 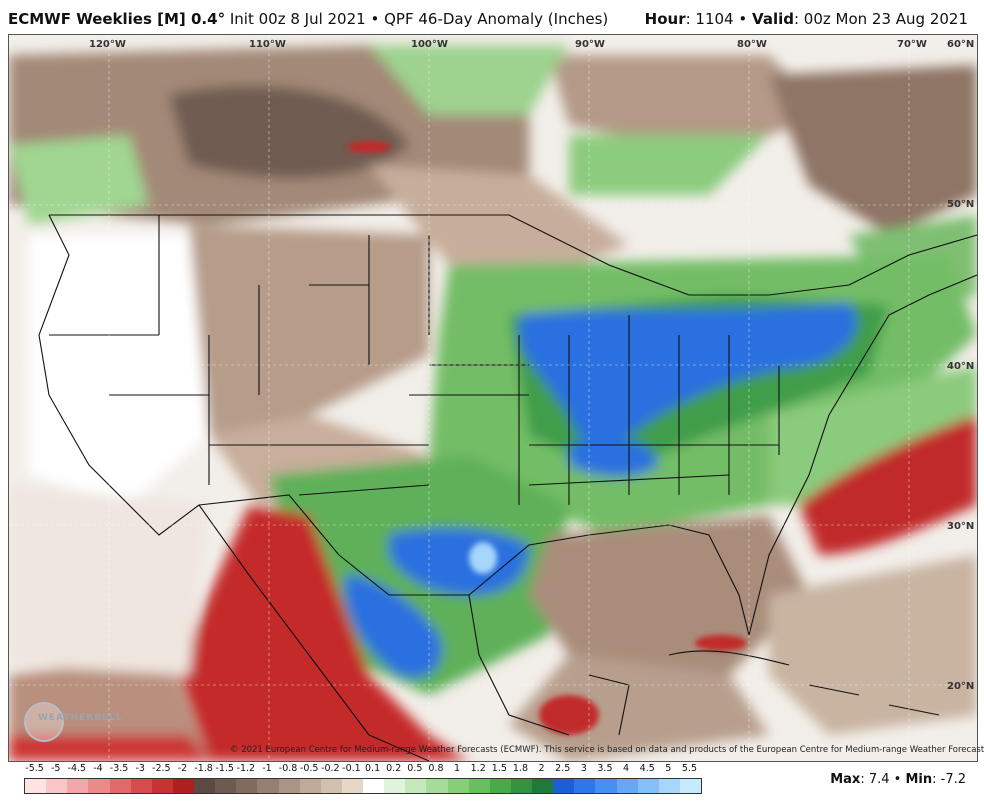 I want to click on legend-tick-label: -0.5, so click(x=309, y=768).